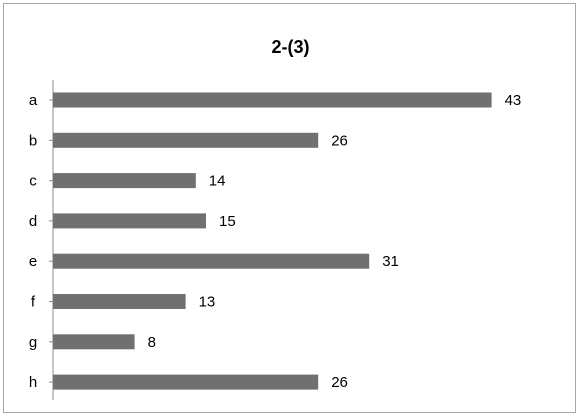 This screenshot has height=417, width=580. What do you see at coordinates (152, 342) in the screenshot?
I see `data-label-g: 8` at bounding box center [152, 342].